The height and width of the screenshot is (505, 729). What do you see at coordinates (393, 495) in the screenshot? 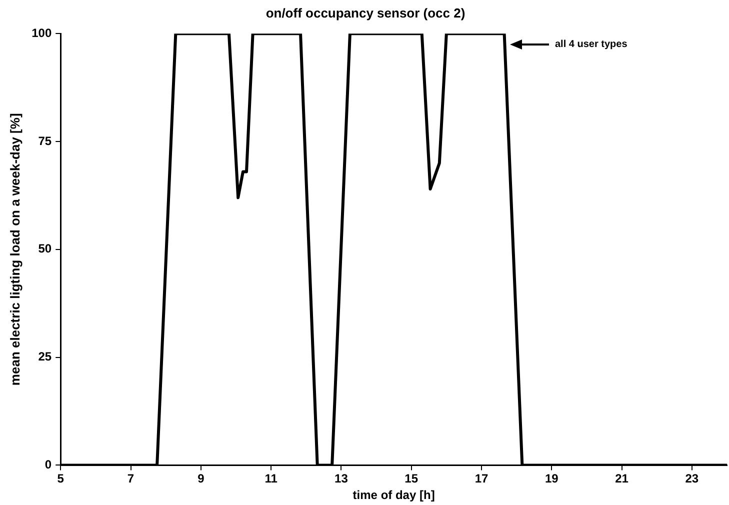
I see `x-axis-title: time of day [h]` at bounding box center [393, 495].